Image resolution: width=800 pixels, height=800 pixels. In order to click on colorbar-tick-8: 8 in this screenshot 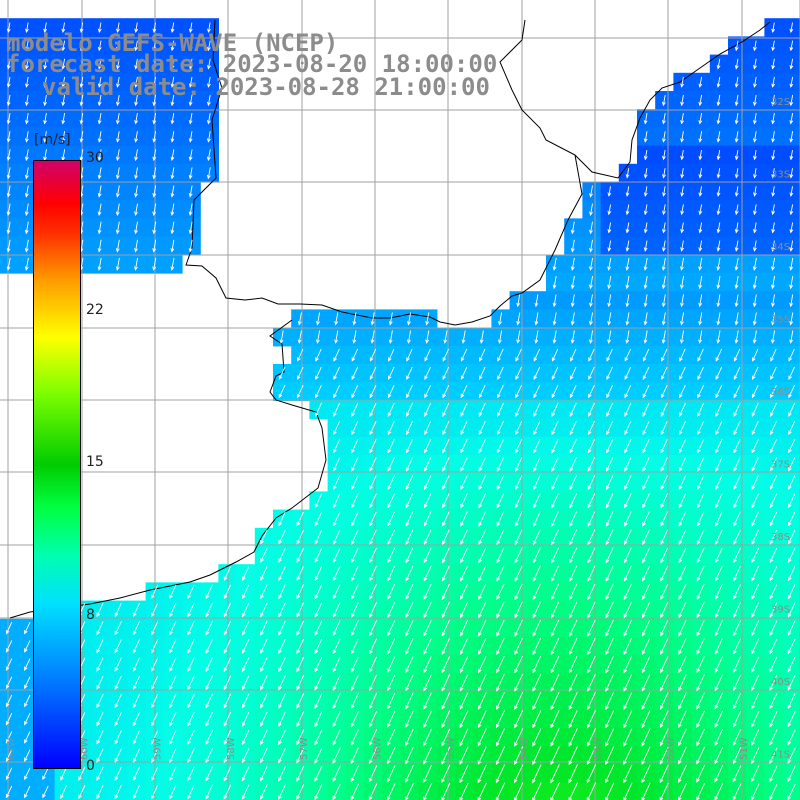, I will do `click(90, 615)`.